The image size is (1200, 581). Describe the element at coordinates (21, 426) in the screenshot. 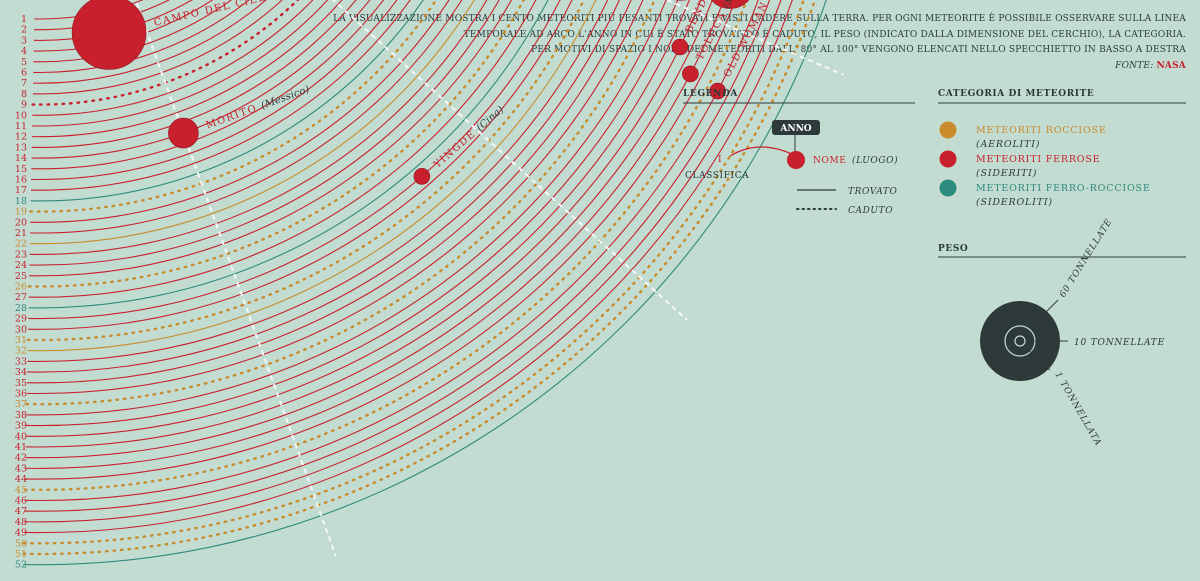

I see `rank-label: 39` at that location.